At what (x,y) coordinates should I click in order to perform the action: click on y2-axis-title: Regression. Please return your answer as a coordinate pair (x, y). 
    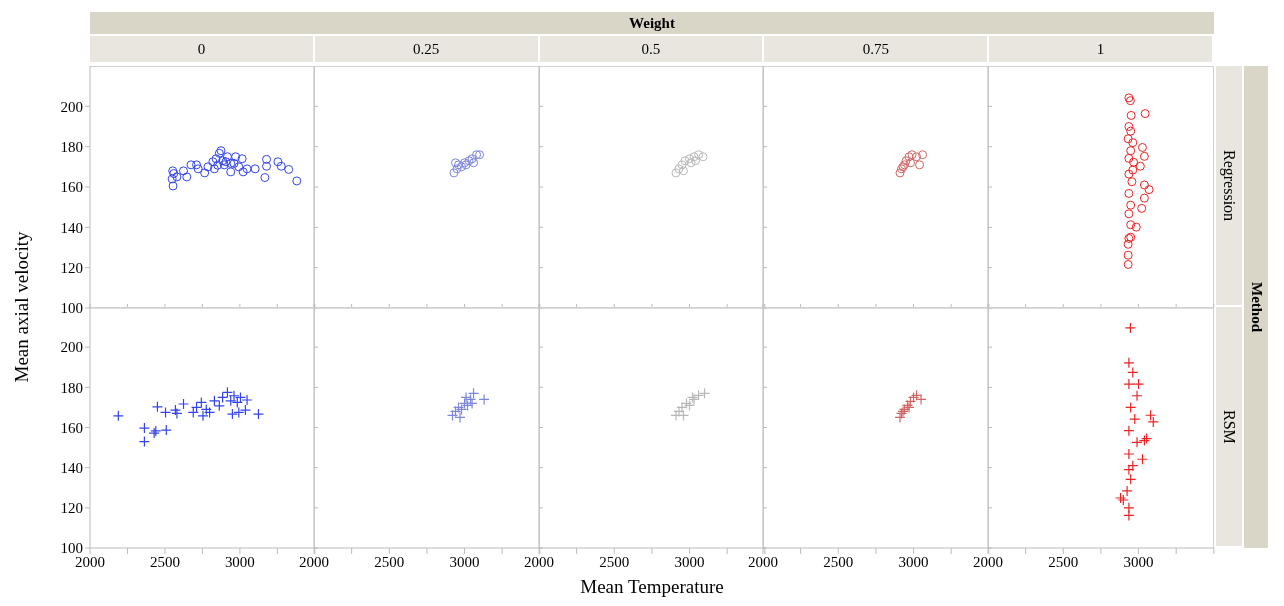
    Looking at the image, I should click on (1228, 185).